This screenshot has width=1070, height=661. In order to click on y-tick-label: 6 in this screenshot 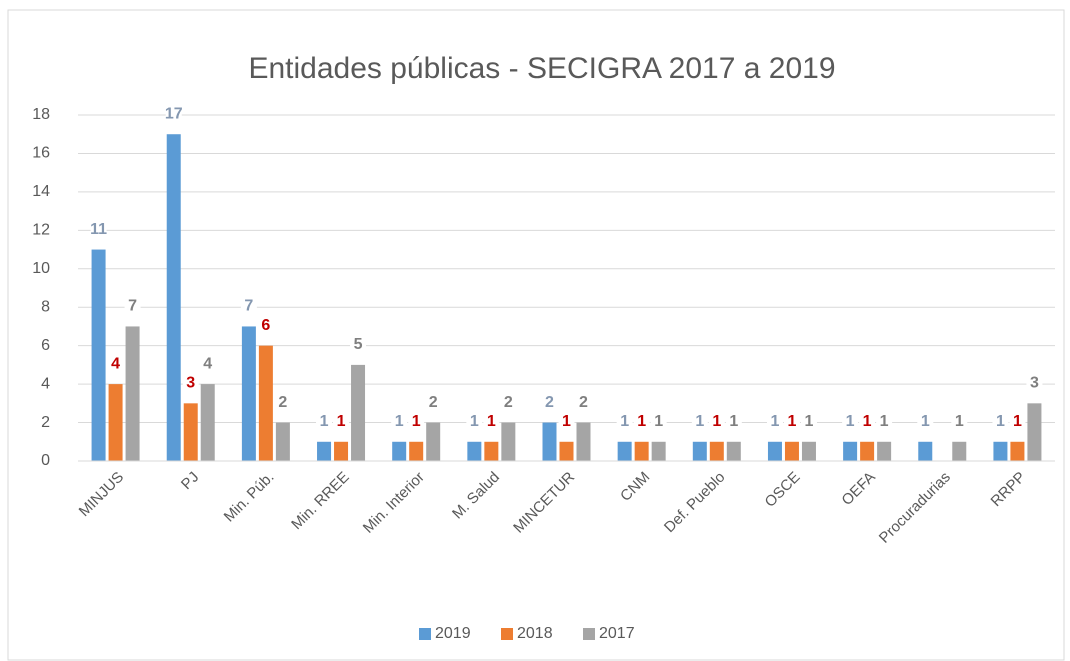, I will do `click(45, 345)`.